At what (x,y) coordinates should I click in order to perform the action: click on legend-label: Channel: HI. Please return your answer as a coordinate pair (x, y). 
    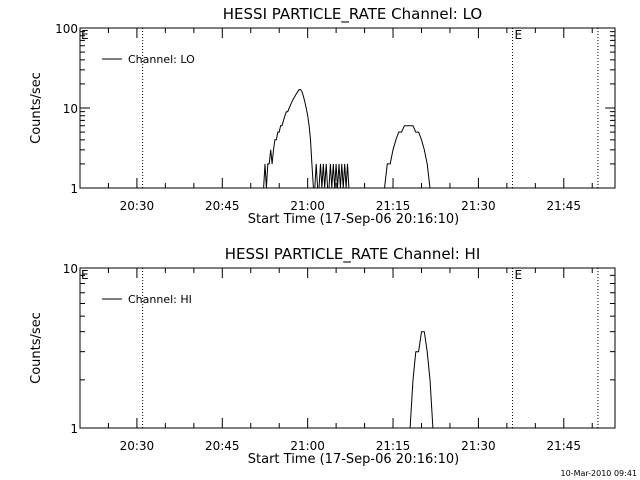
    Looking at the image, I should click on (160, 299).